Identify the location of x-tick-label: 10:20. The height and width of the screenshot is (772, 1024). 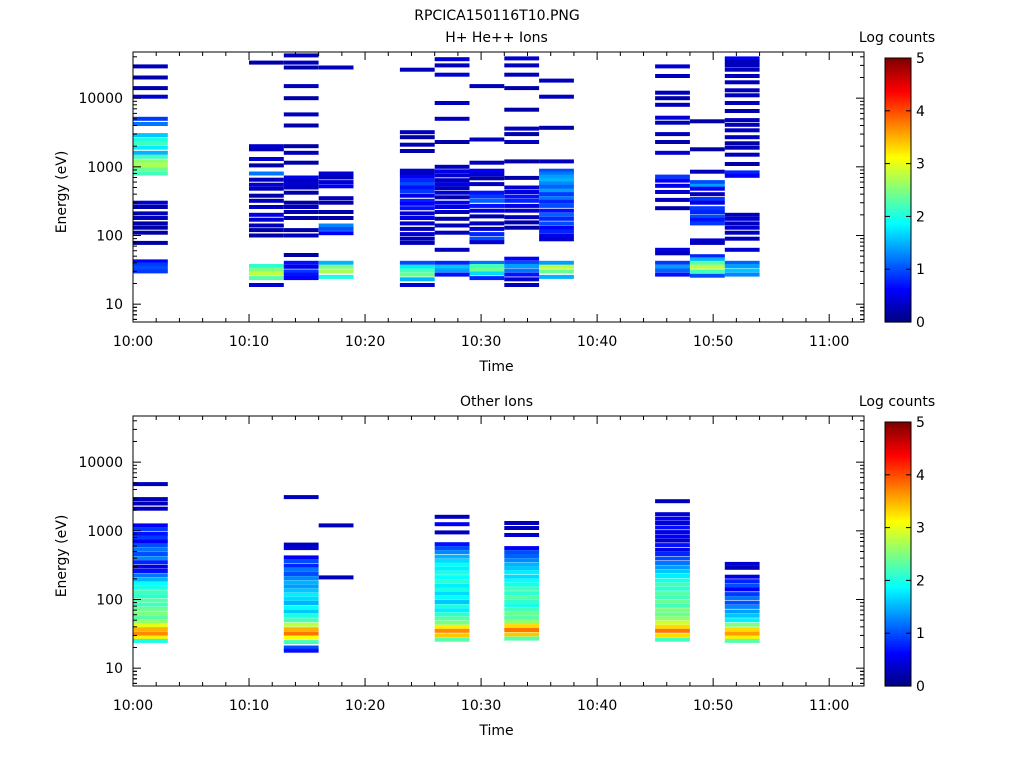
(365, 342).